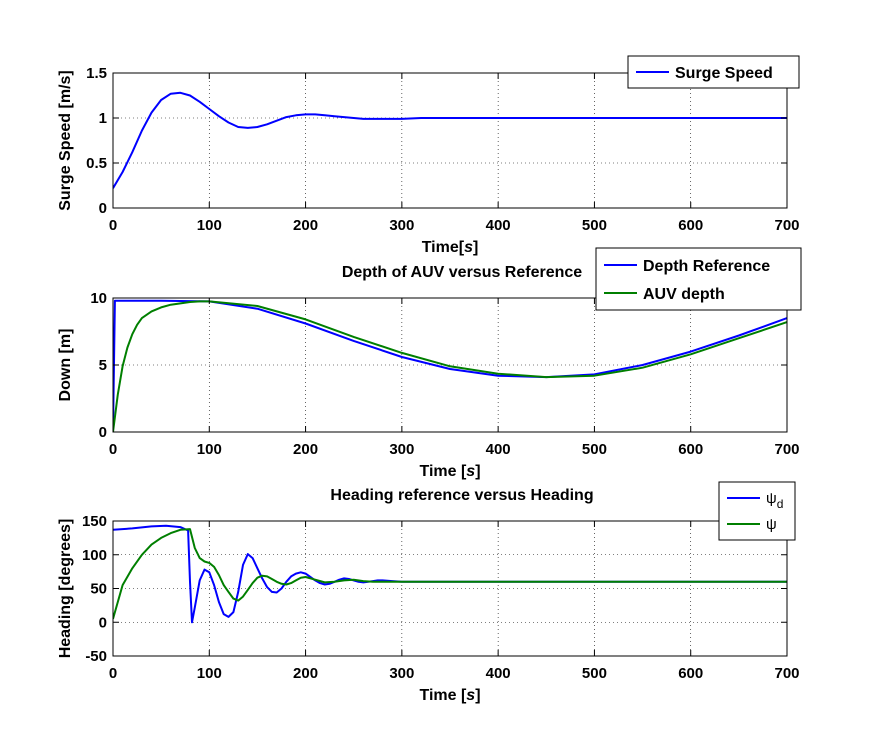  I want to click on legend: Surge Speed, so click(713, 72).